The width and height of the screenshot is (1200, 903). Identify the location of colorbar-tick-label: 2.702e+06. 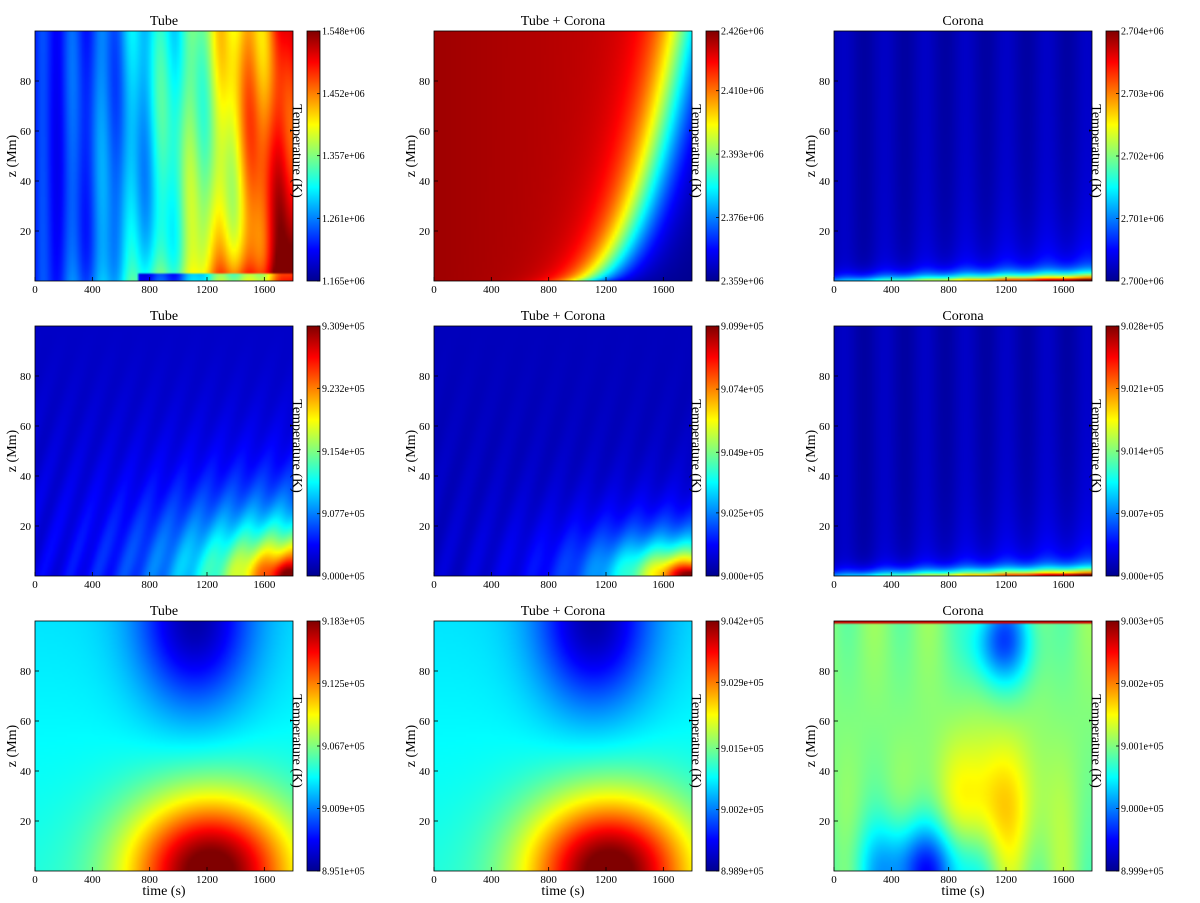
(1142, 157).